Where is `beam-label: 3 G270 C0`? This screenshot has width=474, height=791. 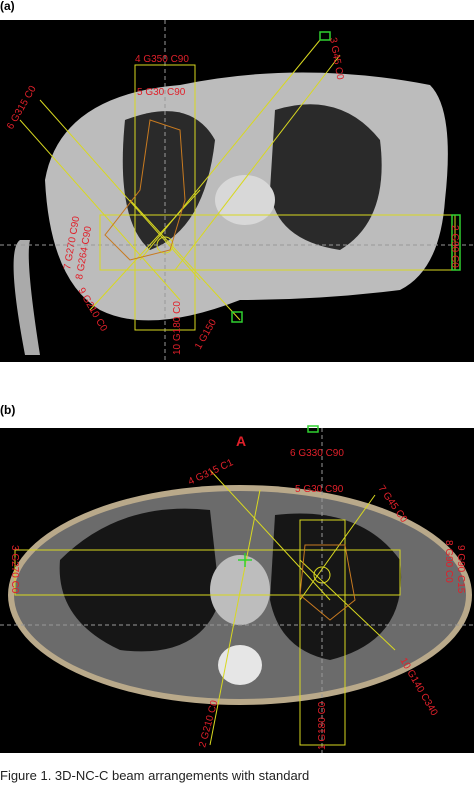 beam-label: 3 G270 C0 is located at coordinates (14, 569).